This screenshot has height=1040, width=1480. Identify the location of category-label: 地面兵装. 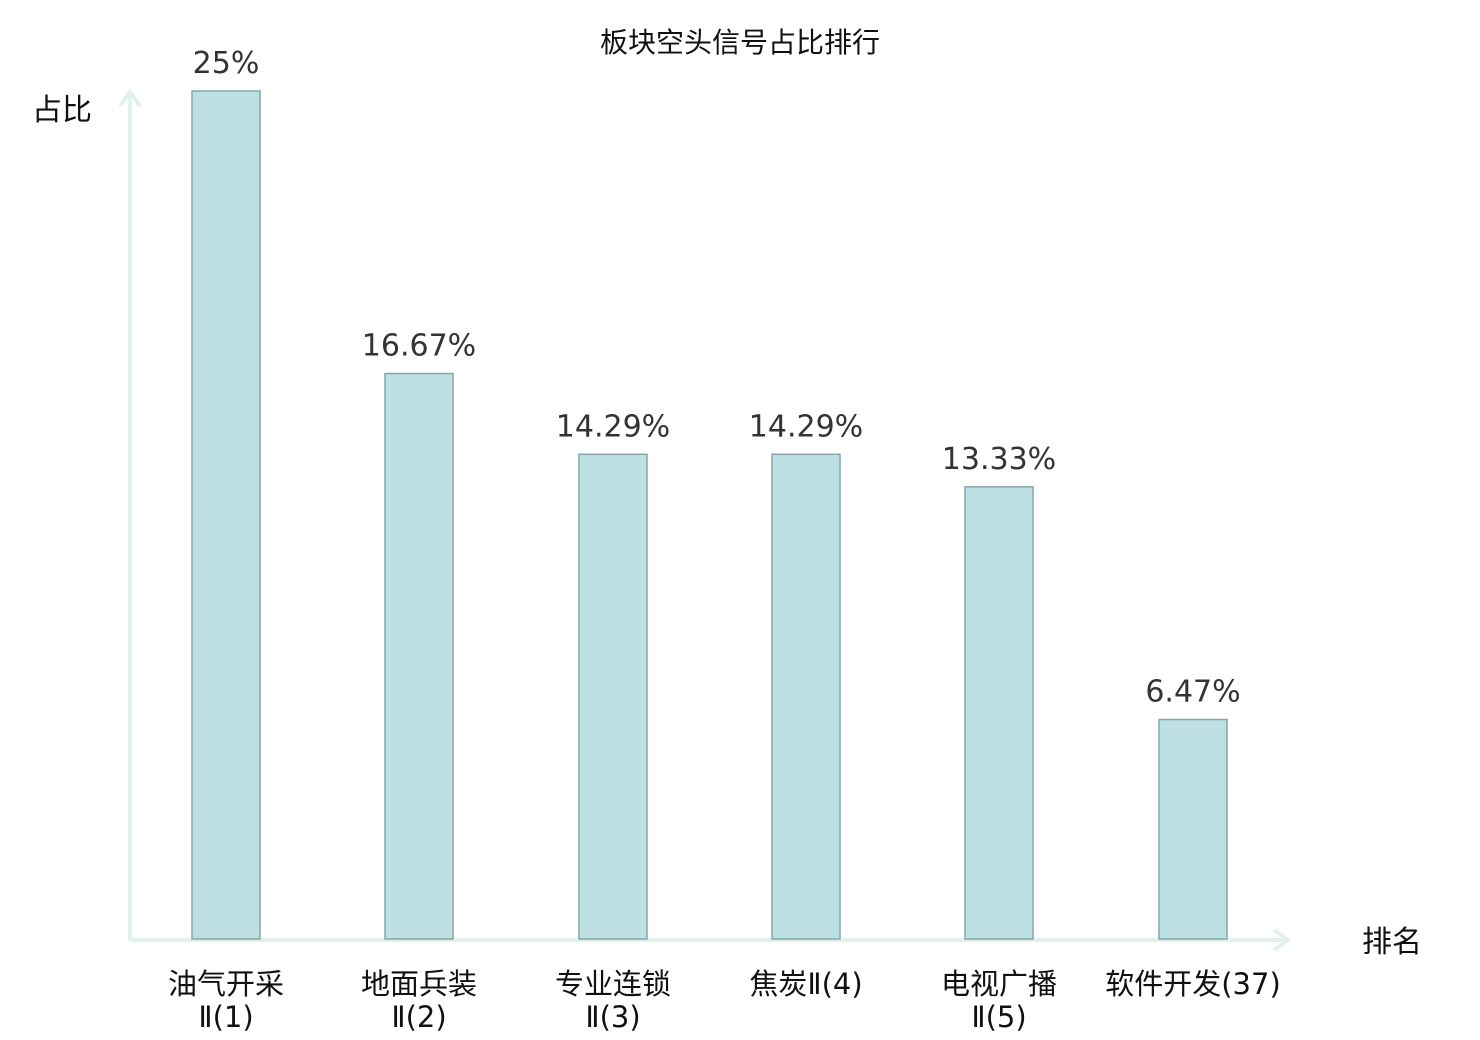
(419, 984).